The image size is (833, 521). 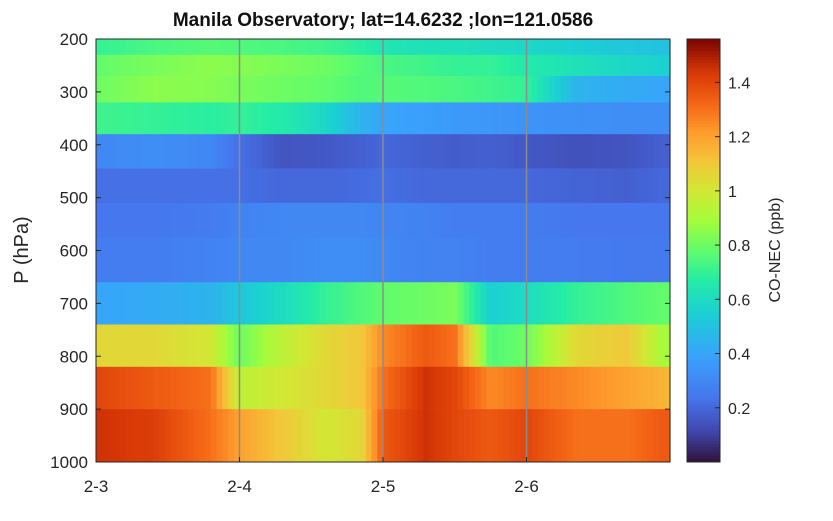 What do you see at coordinates (703, 251) in the screenshot?
I see `colorbar` at bounding box center [703, 251].